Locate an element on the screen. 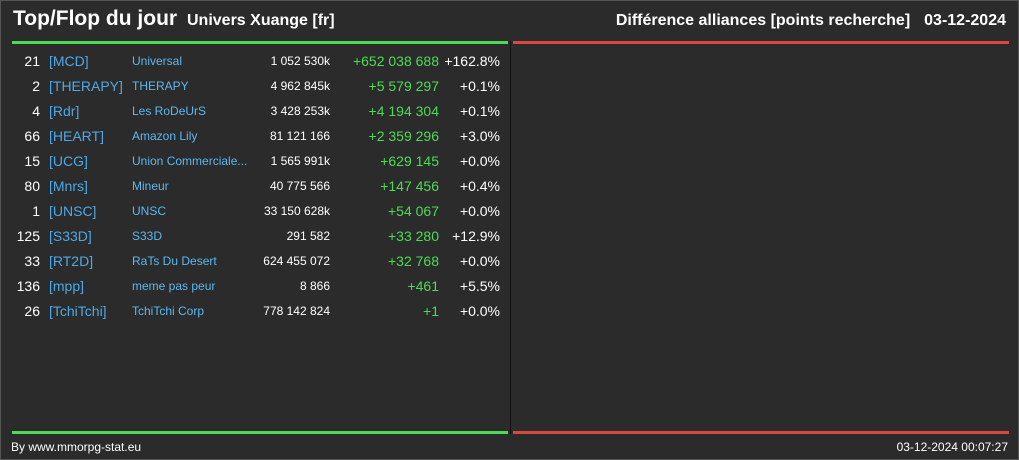 Image resolution: width=1019 pixels, height=460 pixels. points-cell: 40 775 566 is located at coordinates (299, 186).